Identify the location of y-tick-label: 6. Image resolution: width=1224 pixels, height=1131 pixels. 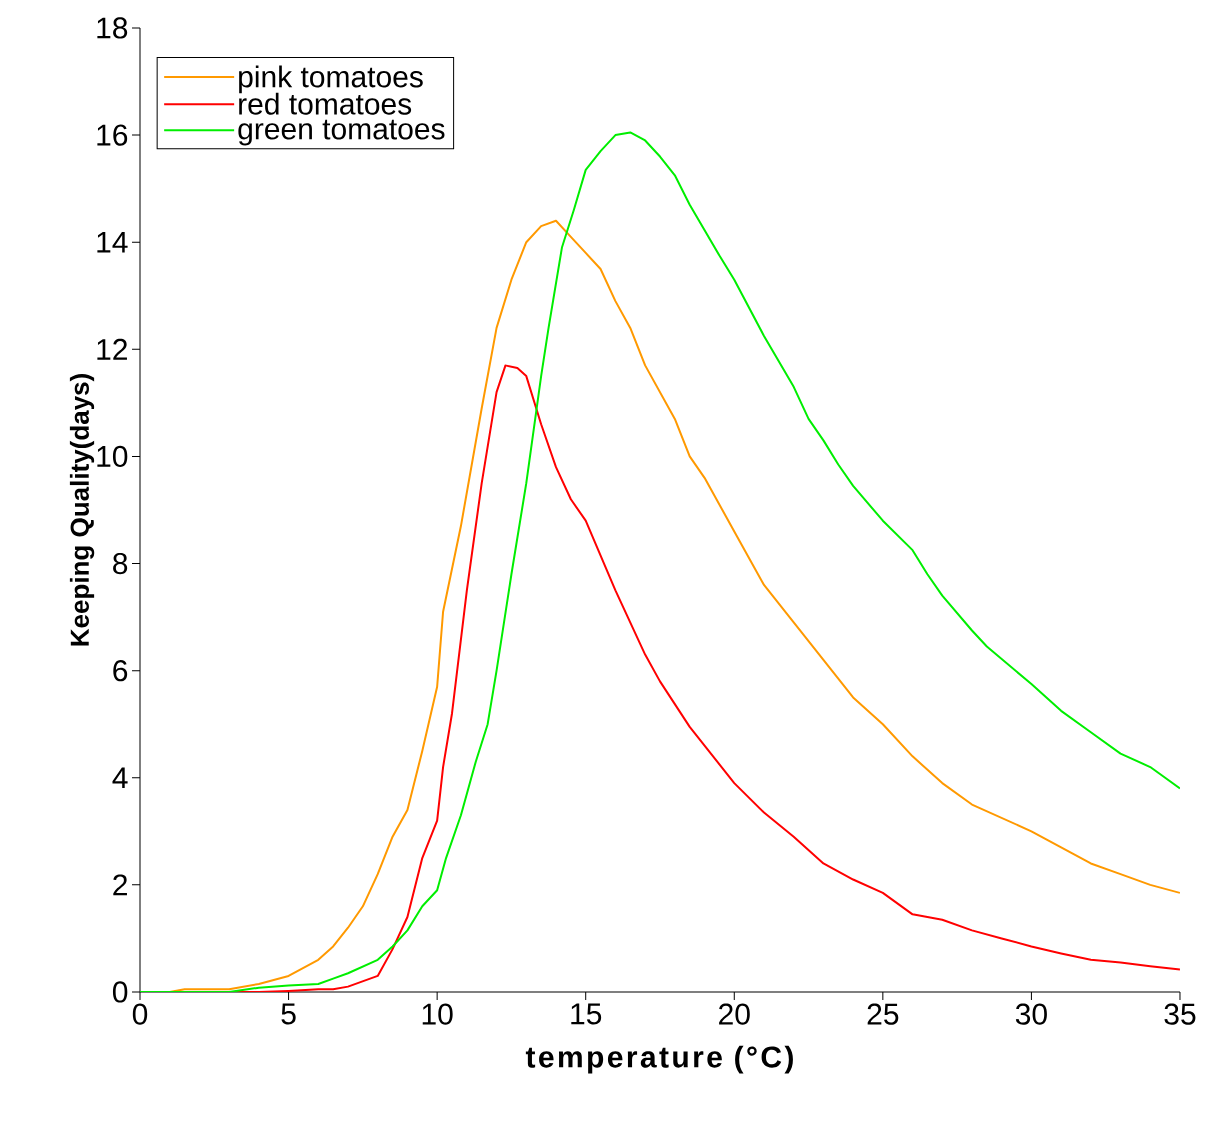
(120, 671).